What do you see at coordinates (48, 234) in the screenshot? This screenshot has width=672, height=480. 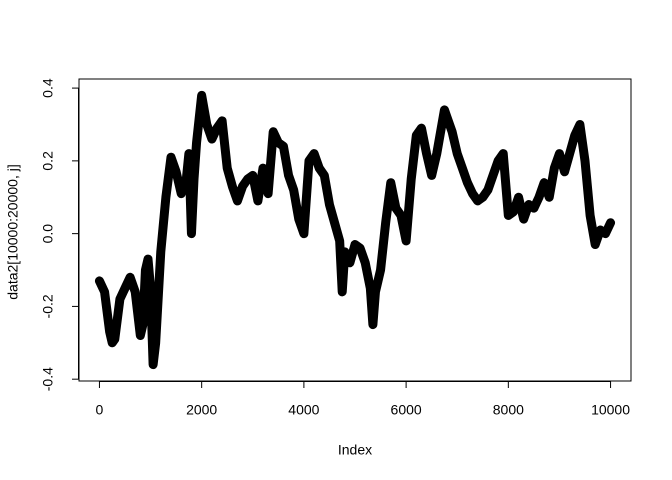 I see `y-tick-label: 0.0` at bounding box center [48, 234].